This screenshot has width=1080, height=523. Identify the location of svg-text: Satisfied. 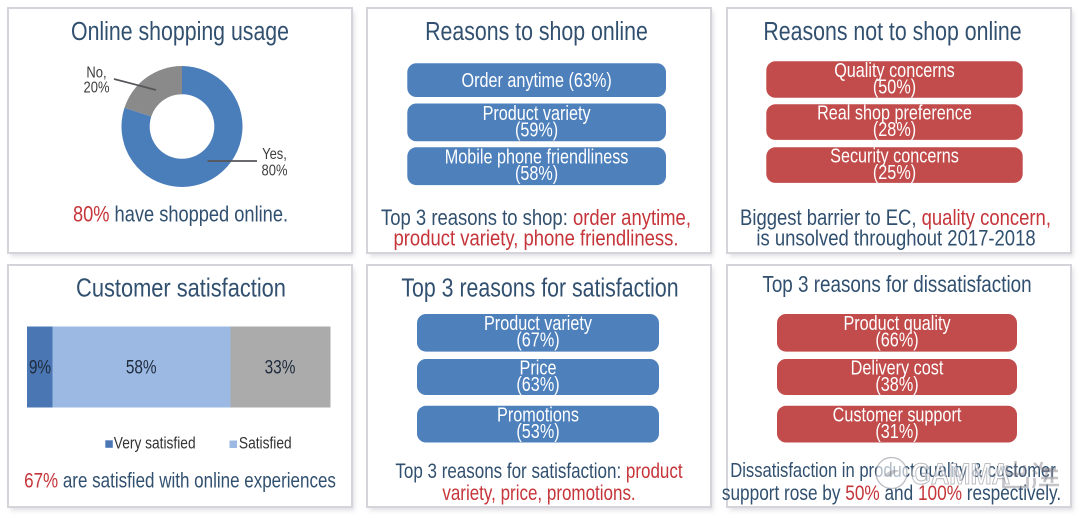
(265, 443).